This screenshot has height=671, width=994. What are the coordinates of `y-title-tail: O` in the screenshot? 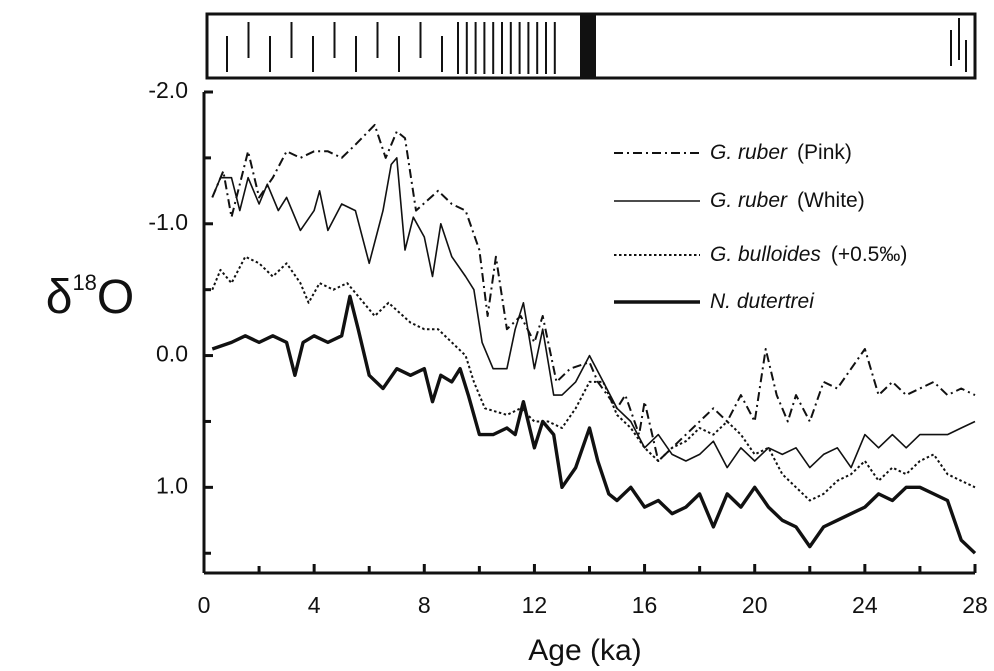 It's located at (115, 297).